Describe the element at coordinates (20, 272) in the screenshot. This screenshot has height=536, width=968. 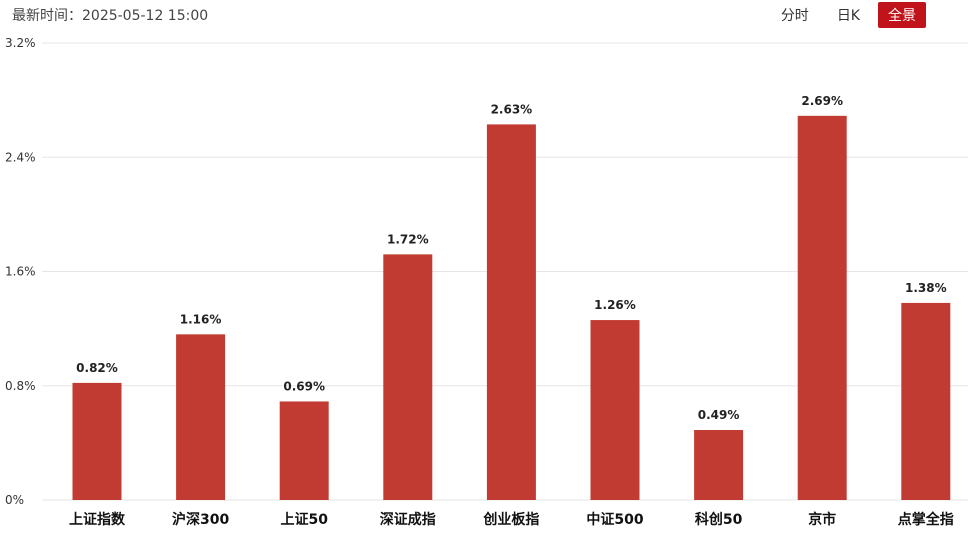
I see `y-tick-label: 1.6%` at that location.